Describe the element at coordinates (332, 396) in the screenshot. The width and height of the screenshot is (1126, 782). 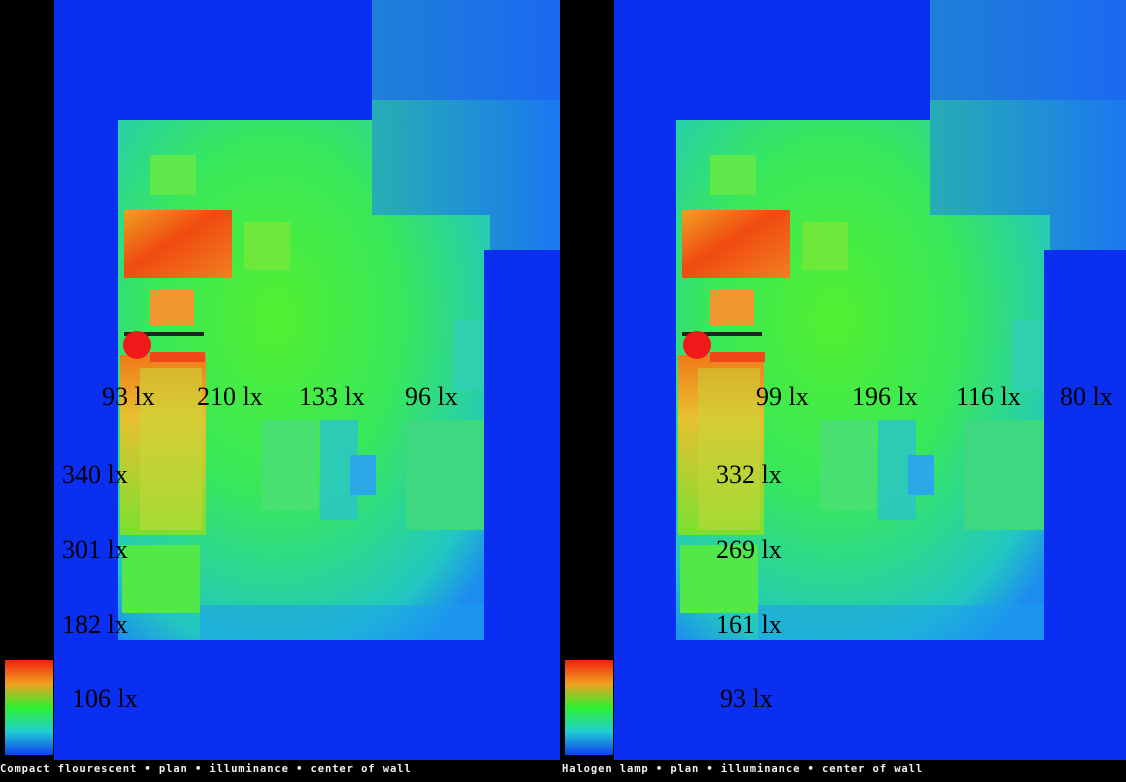
I see `left-reading-top-3: 133 lx` at that location.